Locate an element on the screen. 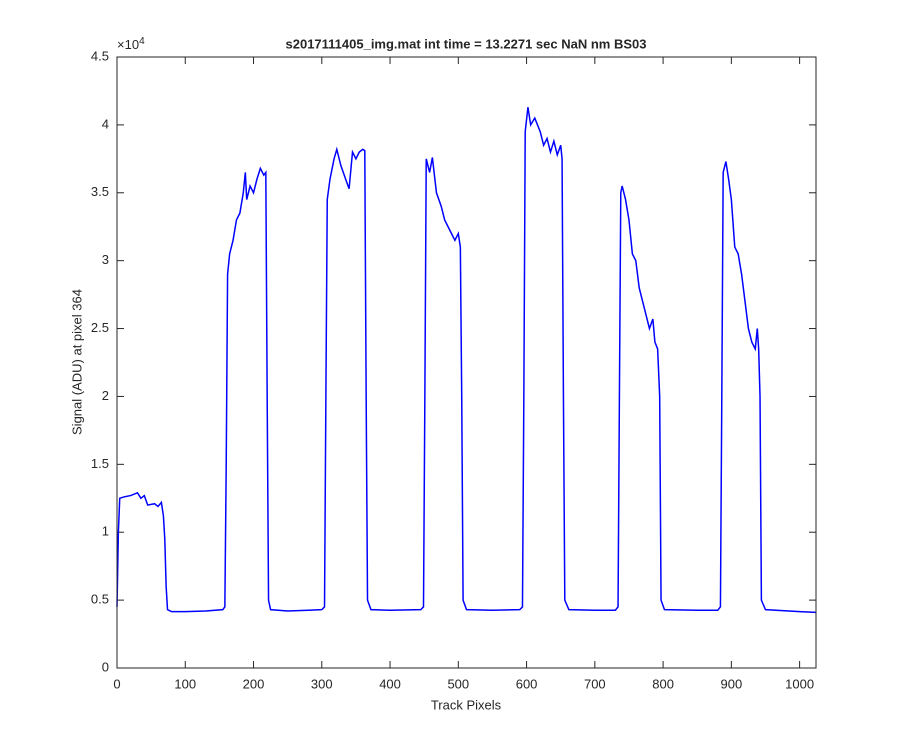 This screenshot has height=750, width=900. y-tick-label: 1 is located at coordinates (105, 531).